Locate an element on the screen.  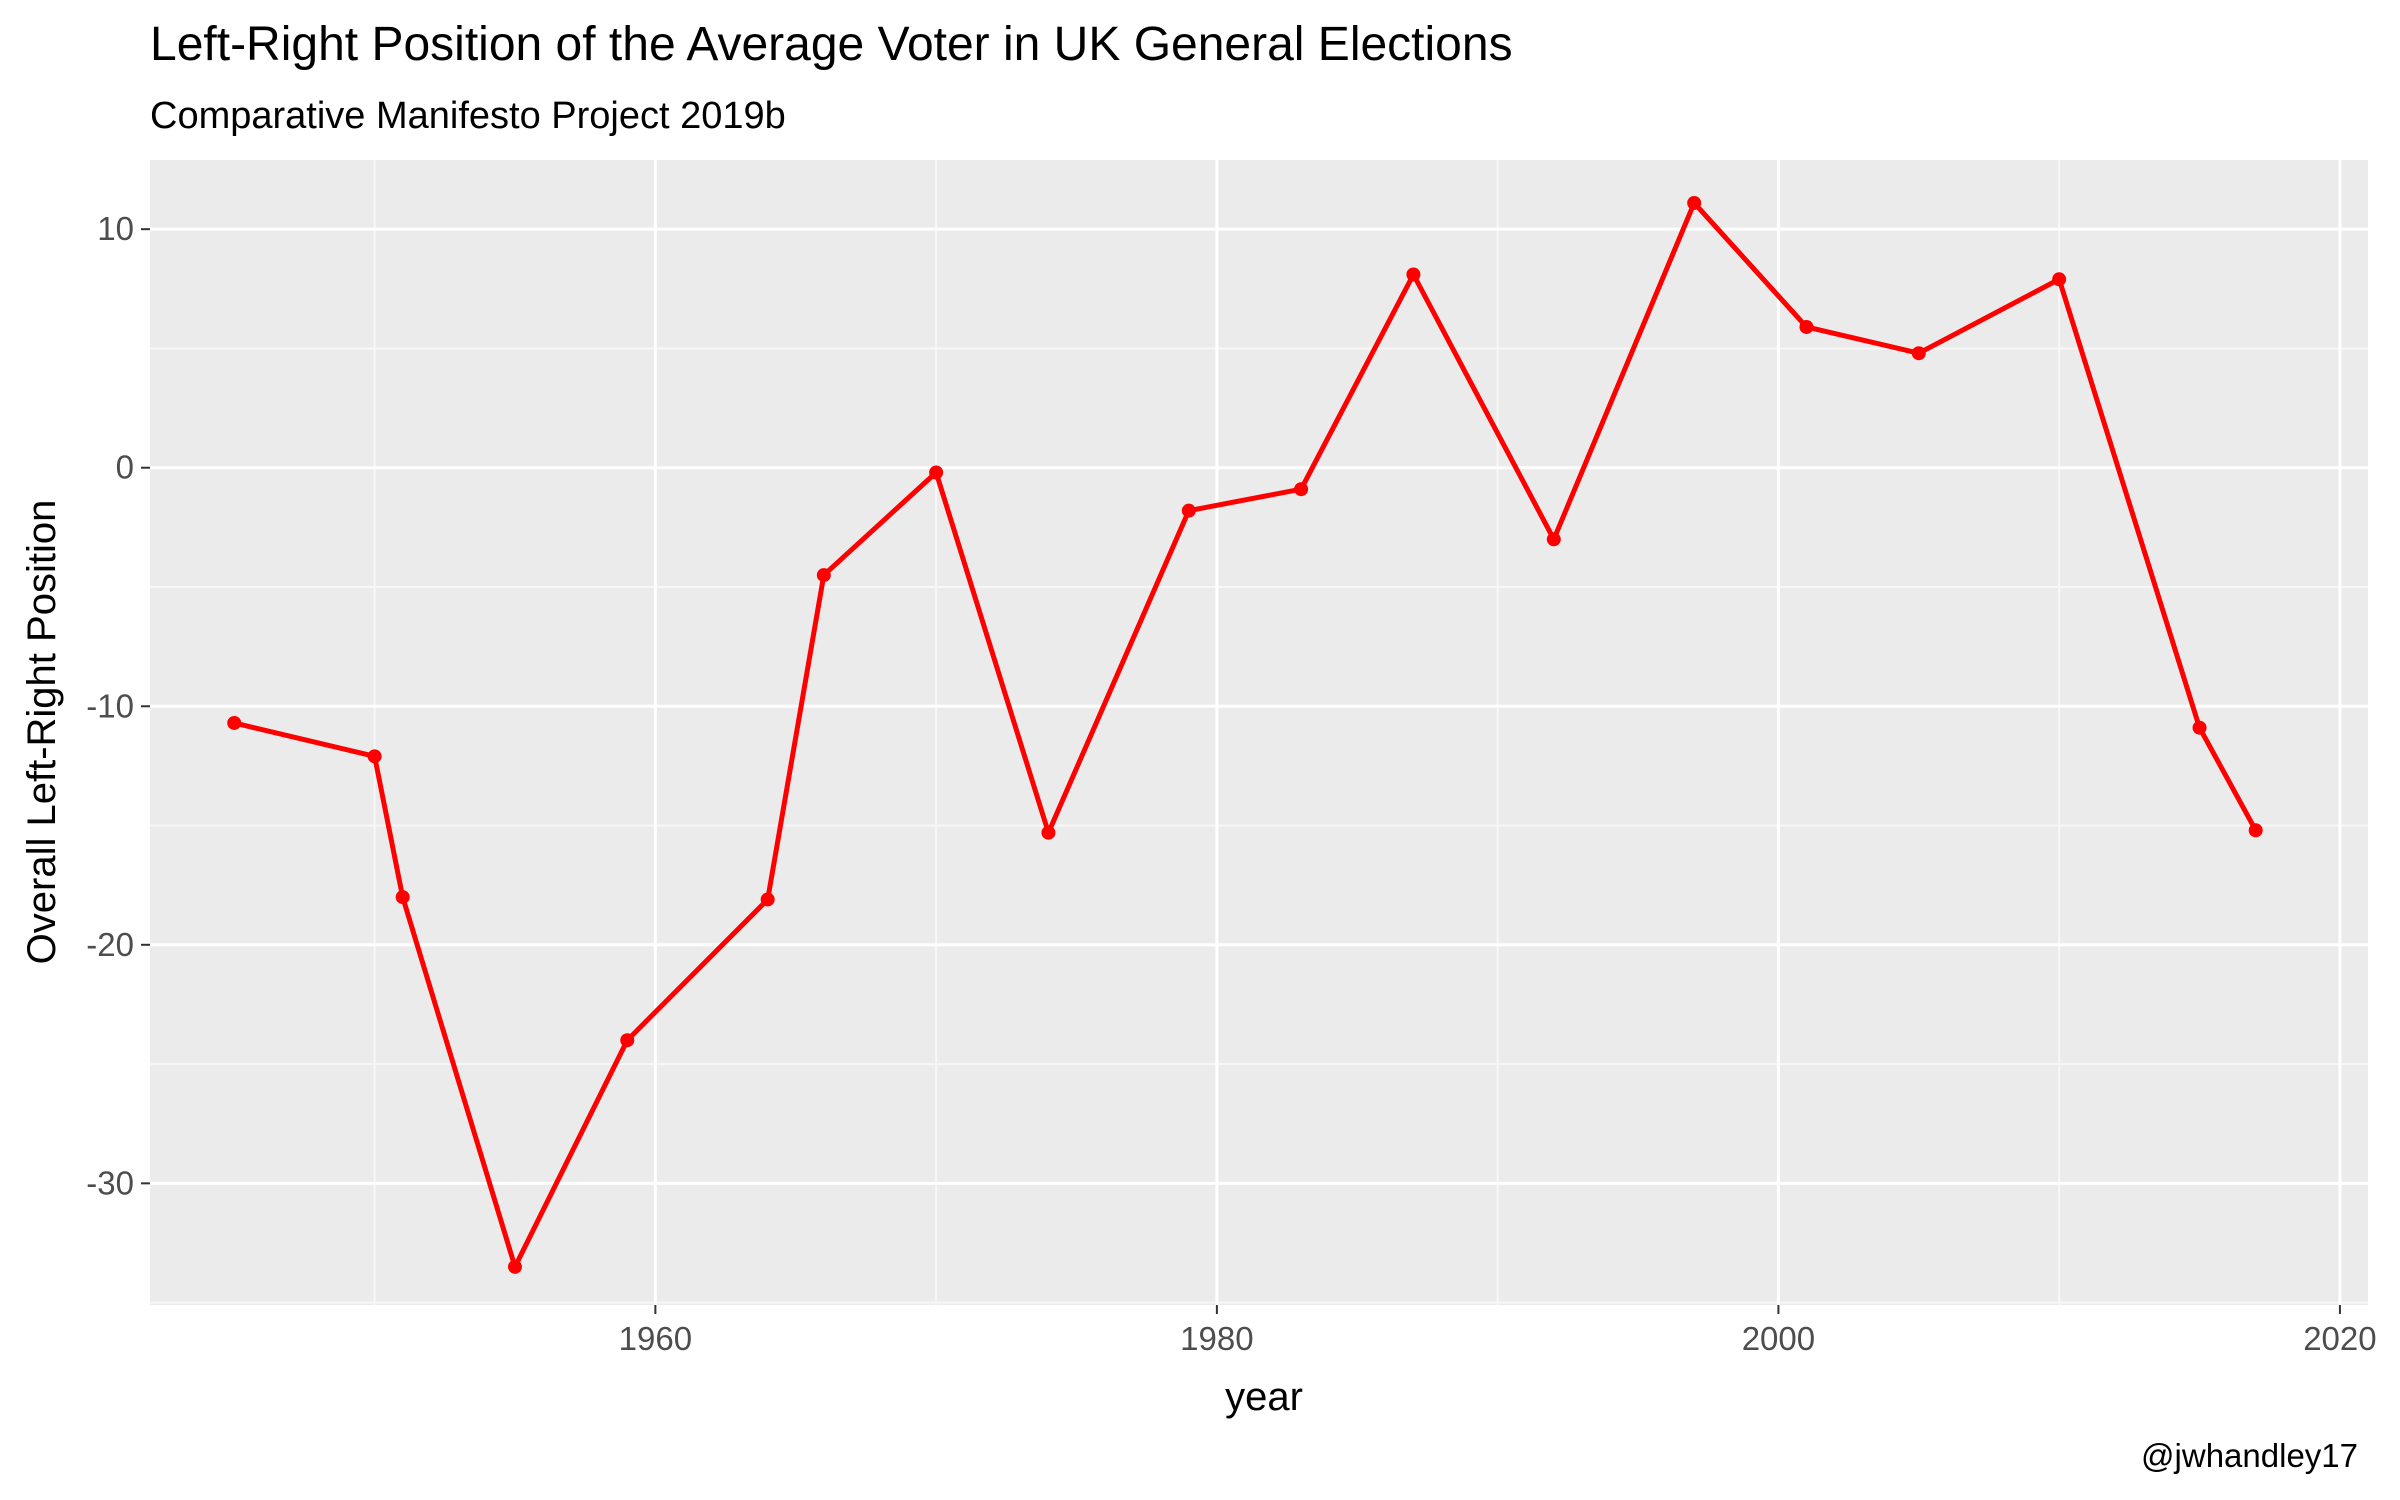
y-tick-label: 10 is located at coordinates (115, 228).